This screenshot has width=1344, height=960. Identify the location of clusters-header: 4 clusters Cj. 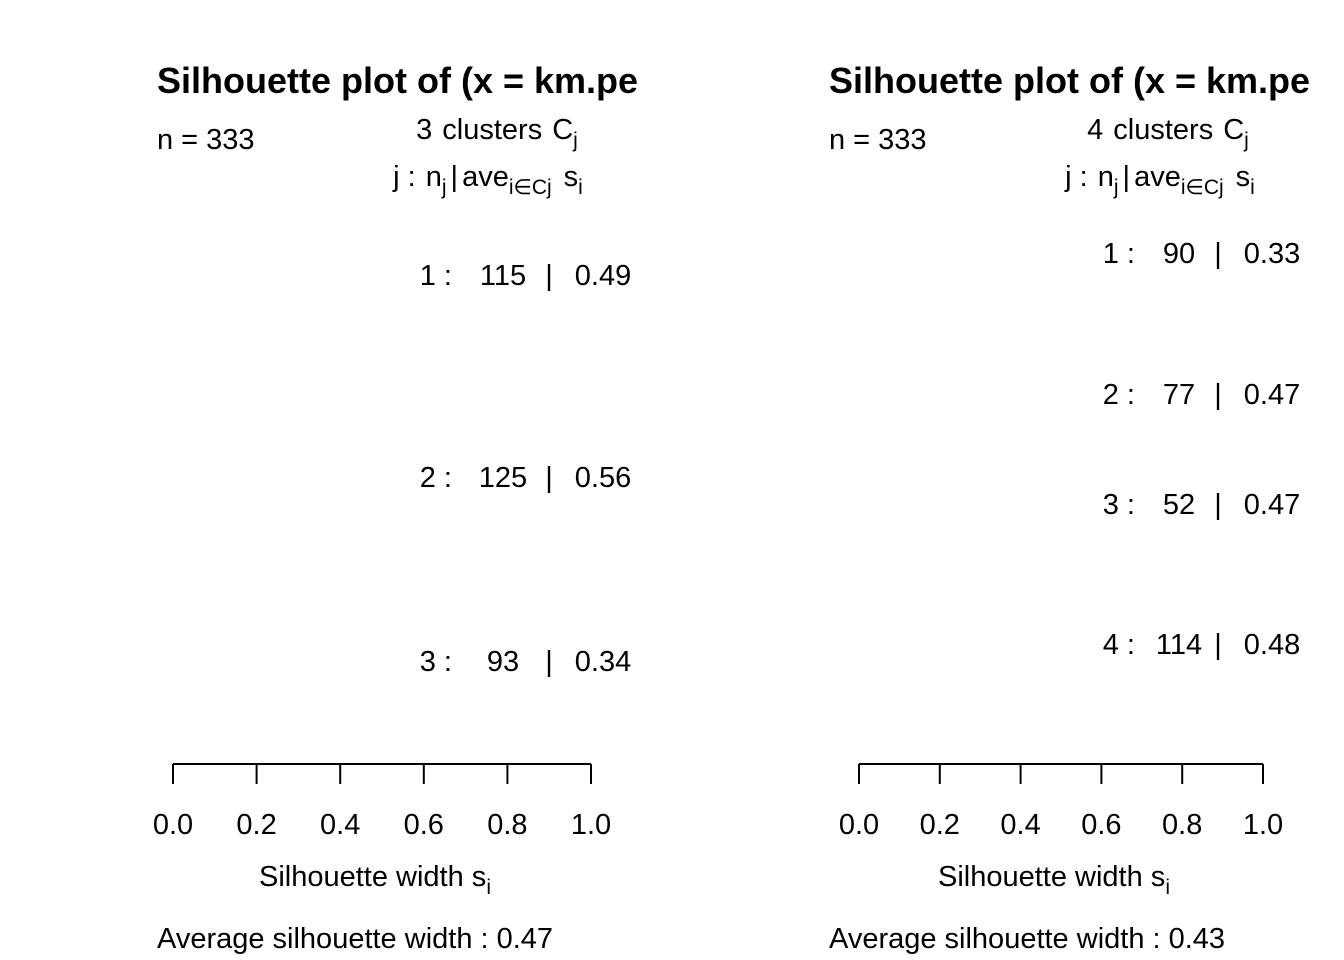
(1168, 133).